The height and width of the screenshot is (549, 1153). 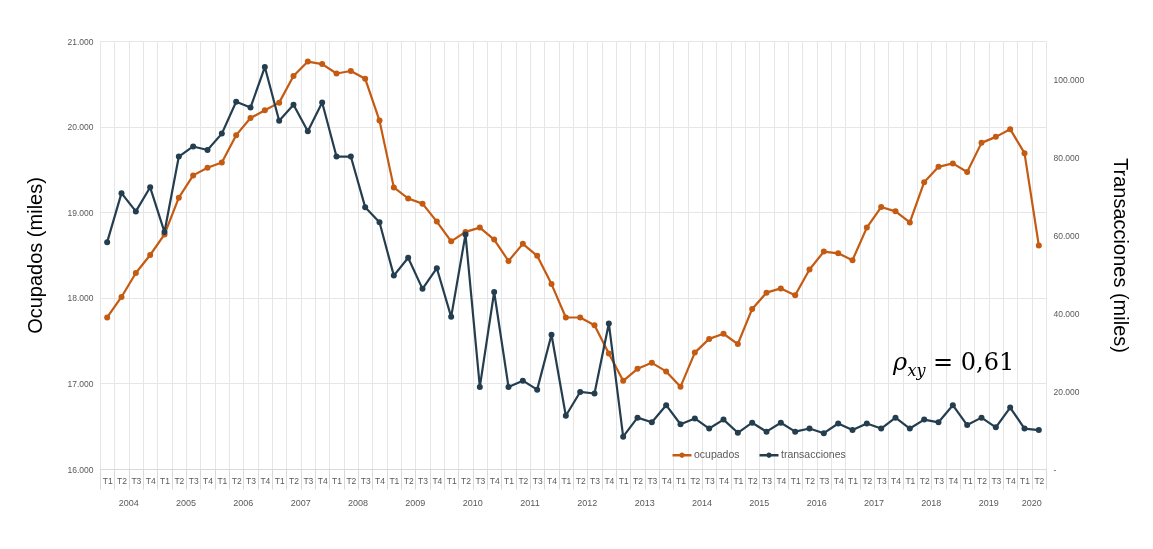 I want to click on text: 2018, so click(x=931, y=503).